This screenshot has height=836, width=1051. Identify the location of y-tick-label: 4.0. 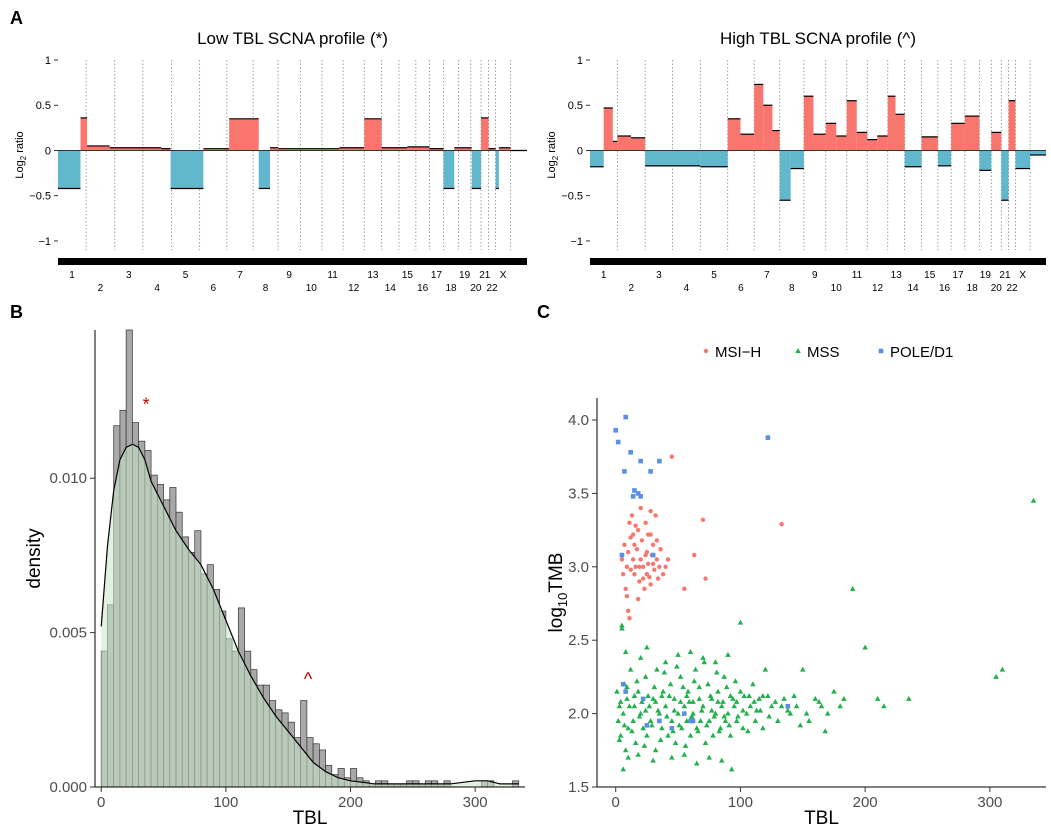
(578, 420).